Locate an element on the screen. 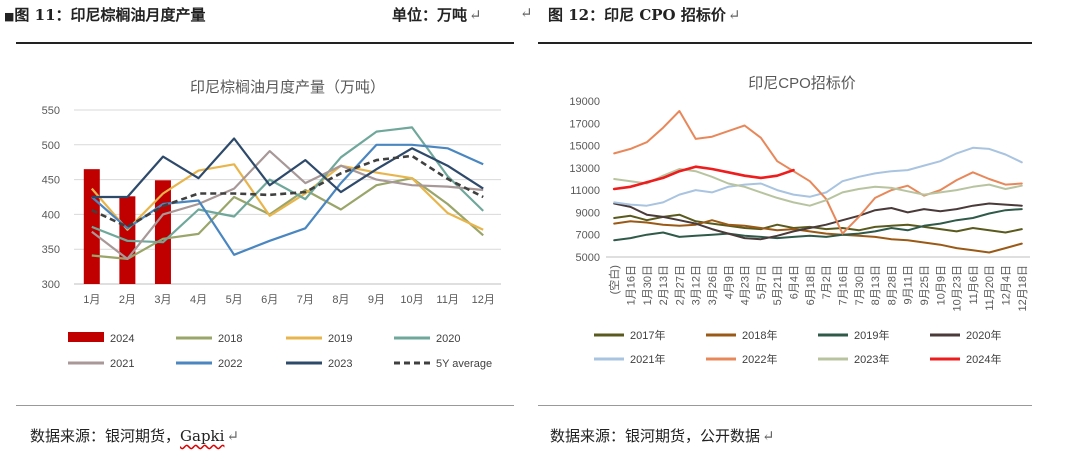  left-caption-rule is located at coordinates (265, 43).